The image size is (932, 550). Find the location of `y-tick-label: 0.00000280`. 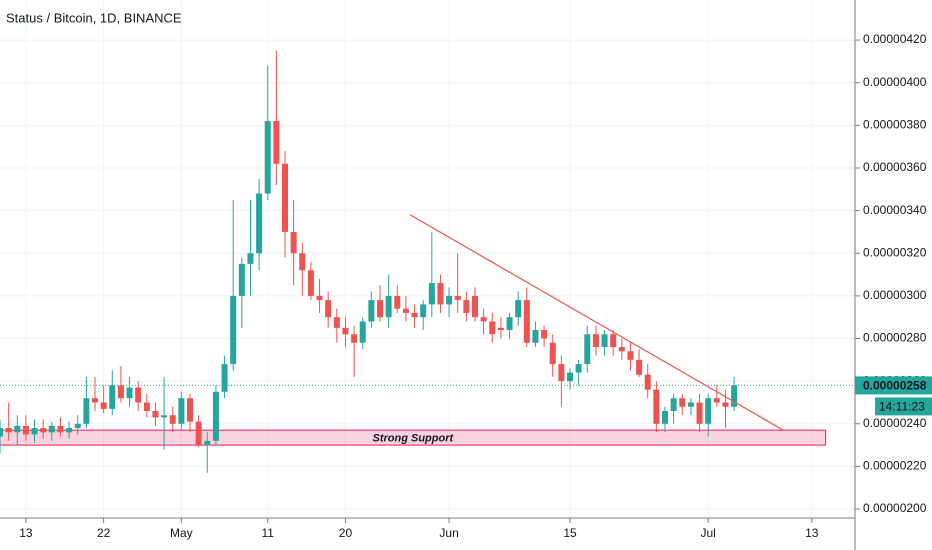

y-tick-label: 0.00000280 is located at coordinates (895, 338).